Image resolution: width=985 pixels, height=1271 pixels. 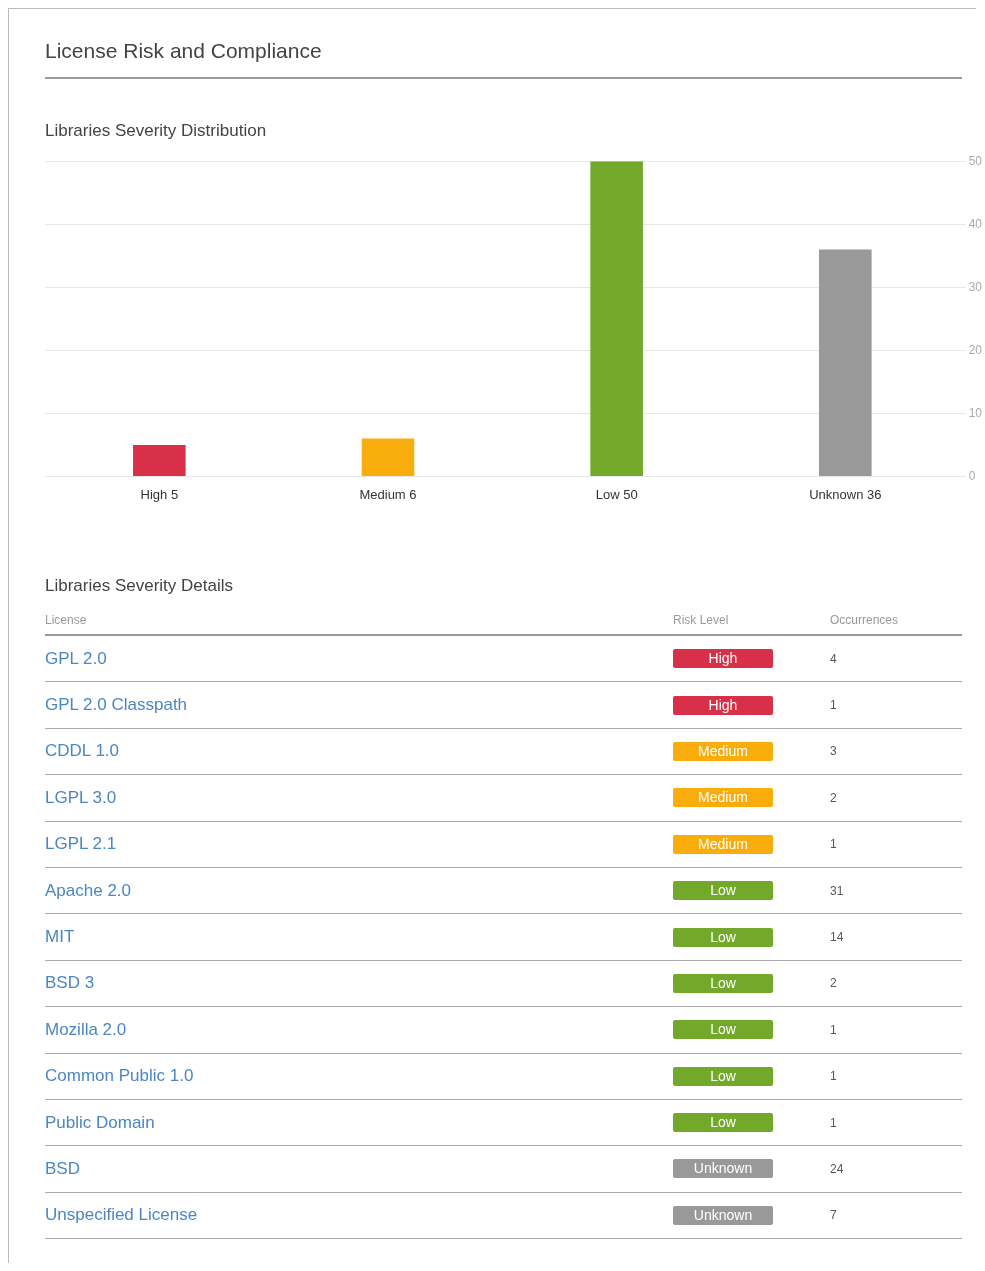 What do you see at coordinates (975, 349) in the screenshot?
I see `y-tick-label: 20` at bounding box center [975, 349].